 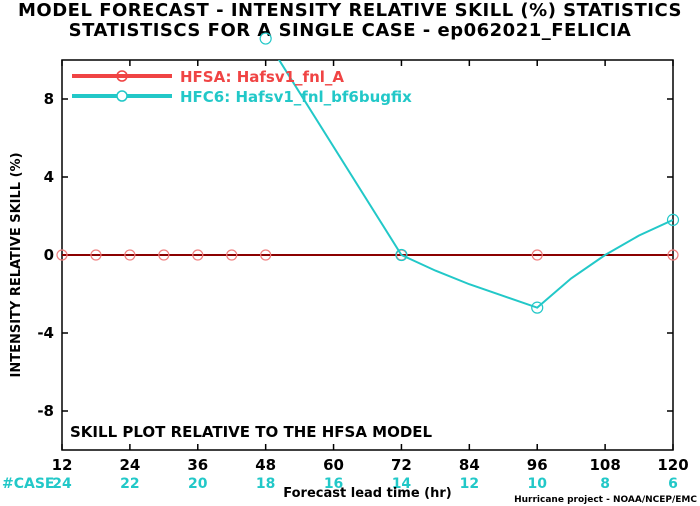 What do you see at coordinates (129, 484) in the screenshot?
I see `case-count: 22` at bounding box center [129, 484].